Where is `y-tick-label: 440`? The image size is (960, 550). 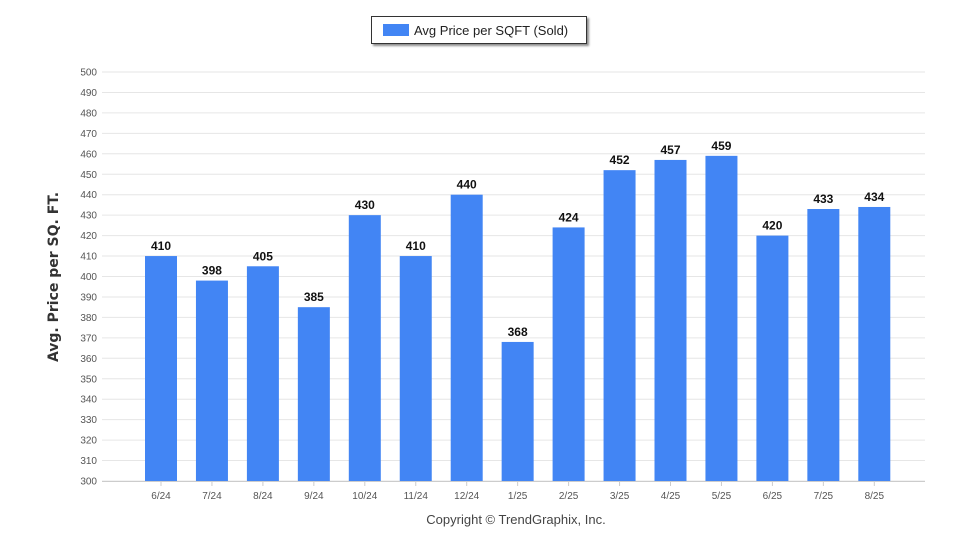
y-tick-label: 440 is located at coordinates (88, 195).